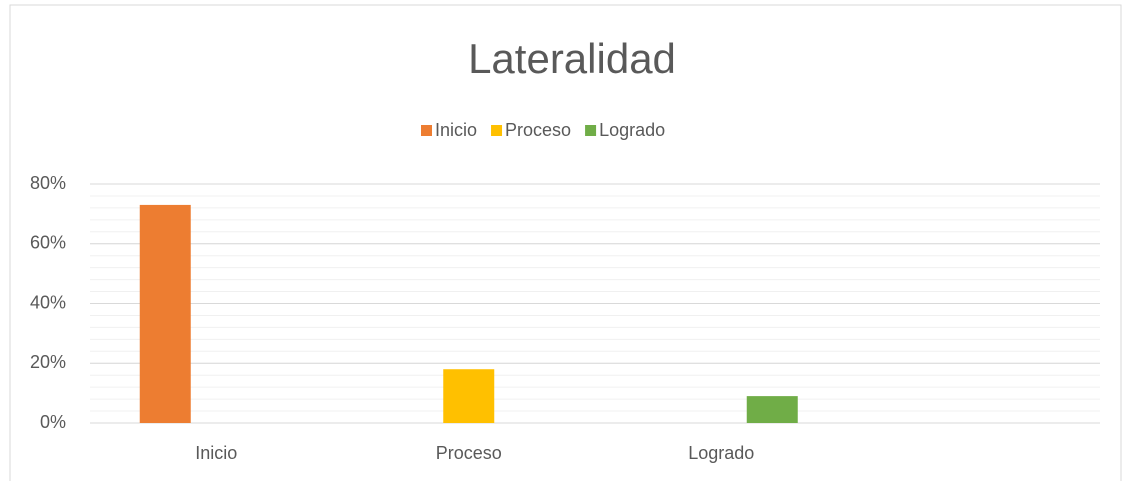 The image size is (1127, 481). What do you see at coordinates (572, 58) in the screenshot?
I see `chart-title: Lateralidad` at bounding box center [572, 58].